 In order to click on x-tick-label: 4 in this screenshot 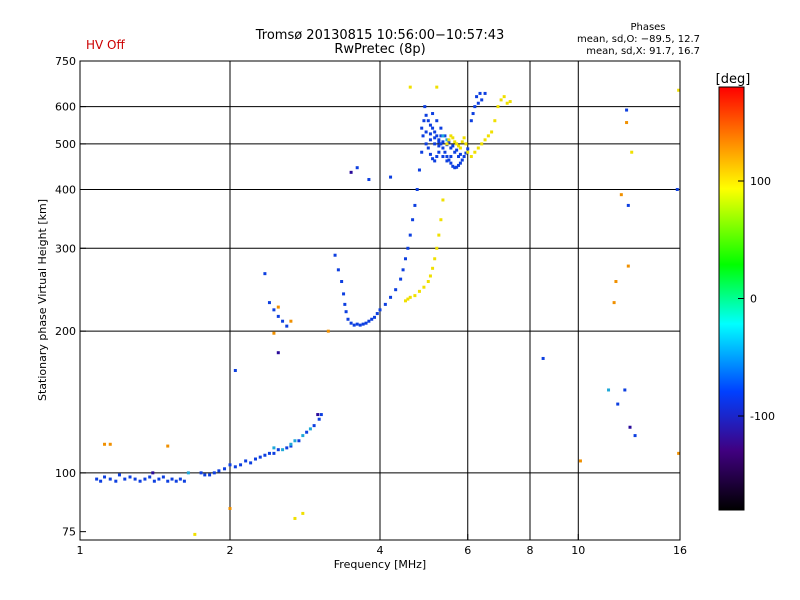, I will do `click(380, 550)`.